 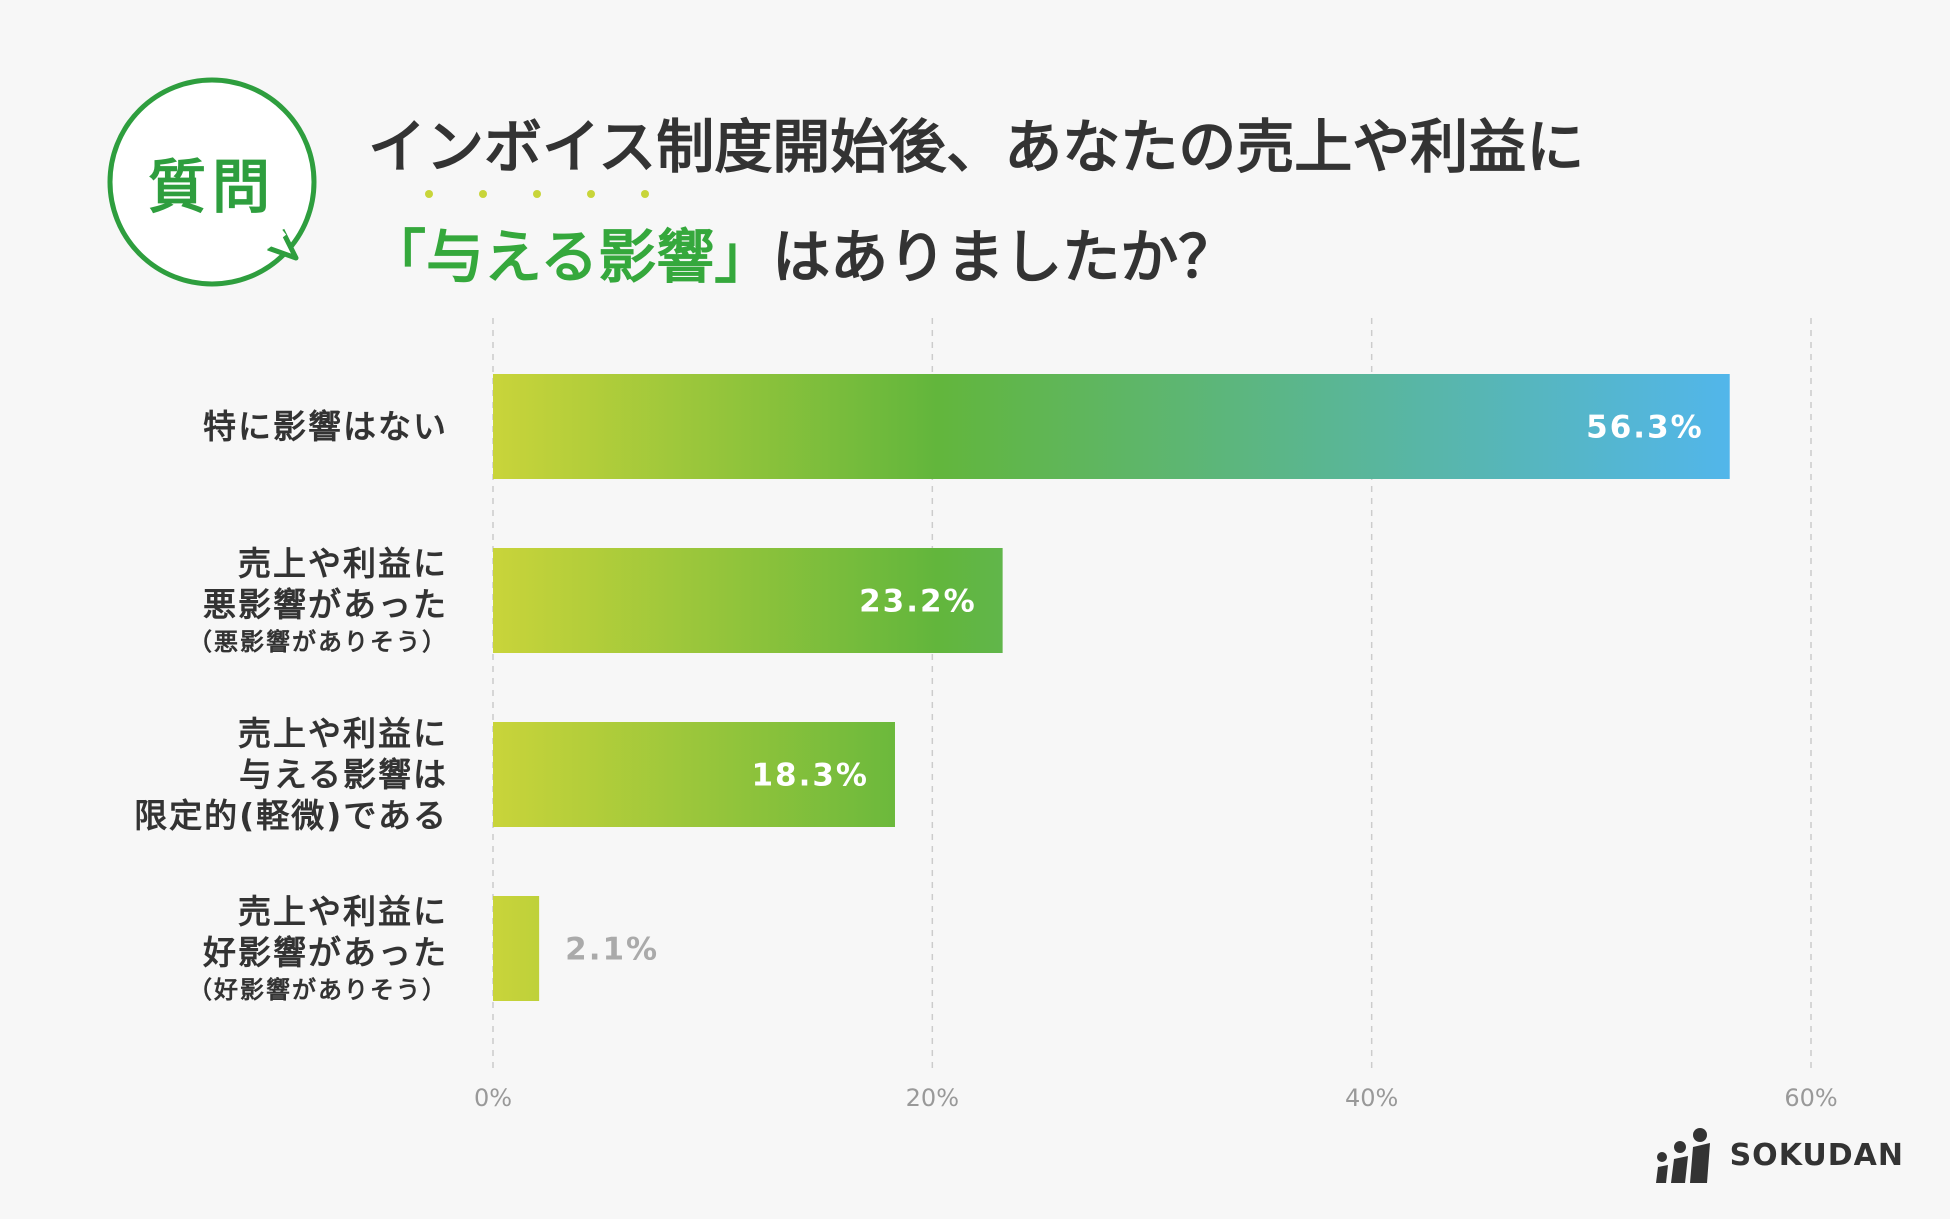 What do you see at coordinates (493, 1098) in the screenshot?
I see `x-tick-label: 0%` at bounding box center [493, 1098].